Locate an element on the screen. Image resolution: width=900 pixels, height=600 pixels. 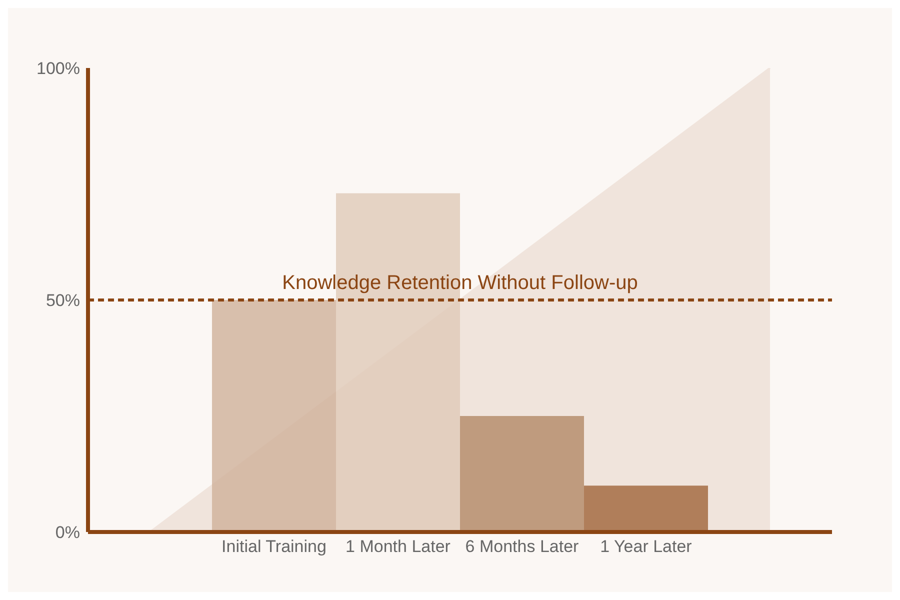
x-tick-label: Initial Training is located at coordinates (274, 546).